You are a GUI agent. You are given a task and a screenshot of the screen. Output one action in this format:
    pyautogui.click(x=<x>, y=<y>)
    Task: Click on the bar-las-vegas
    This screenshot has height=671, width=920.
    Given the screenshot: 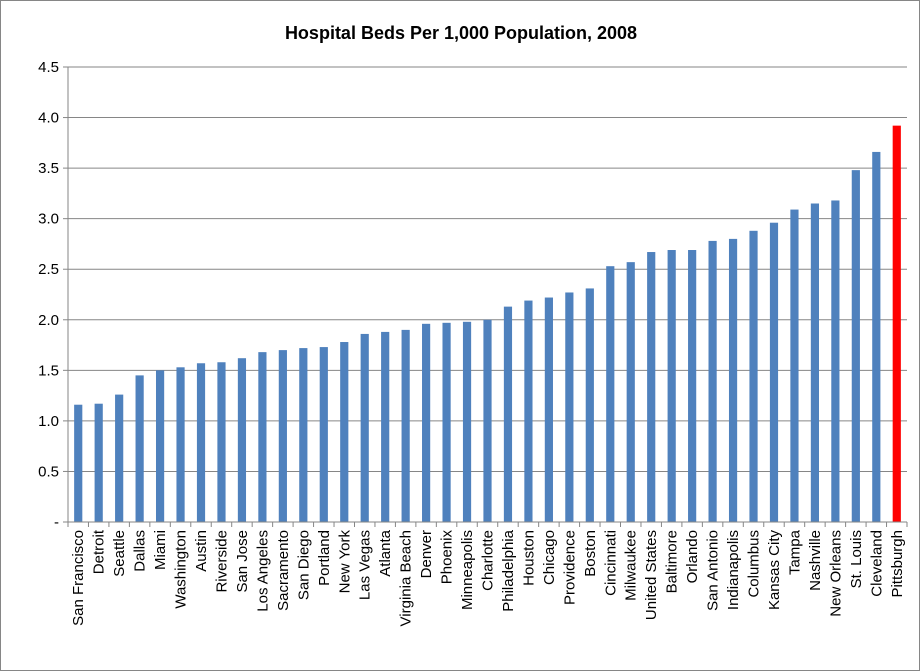 What is the action you would take?
    pyautogui.click(x=364, y=427)
    